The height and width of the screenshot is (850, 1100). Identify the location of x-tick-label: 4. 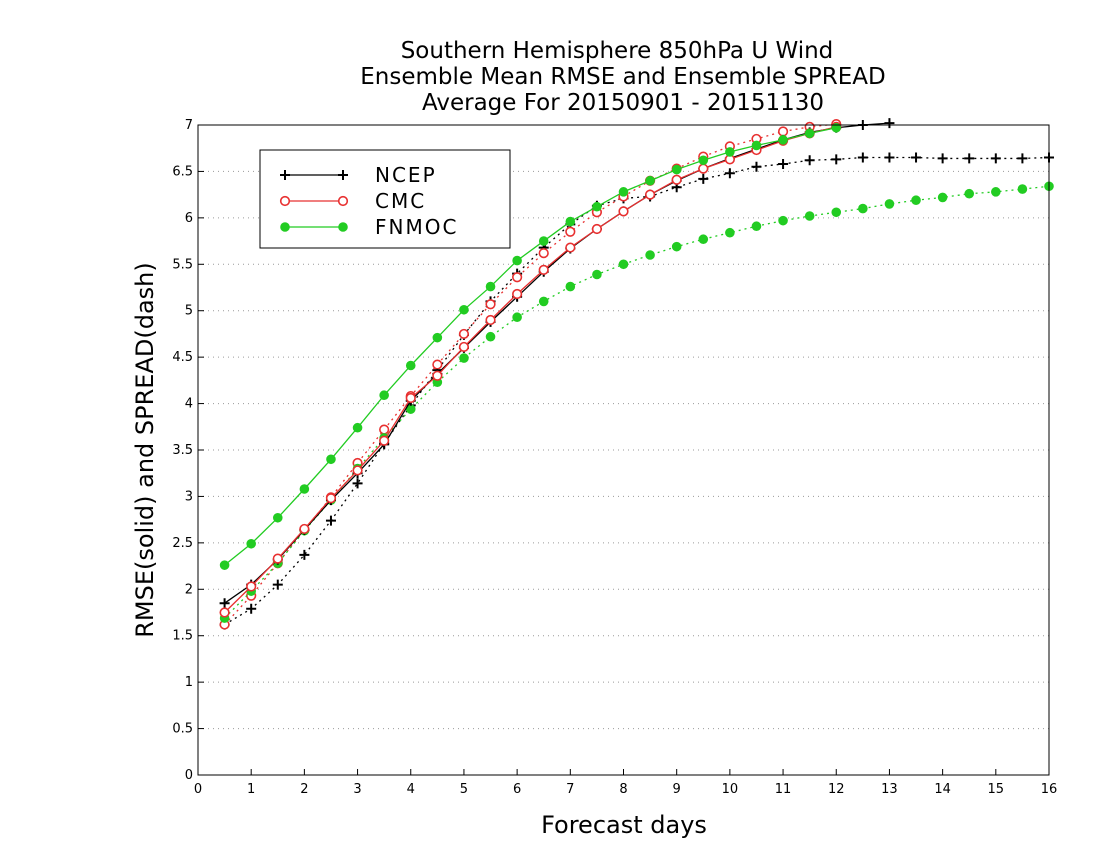
(411, 789).